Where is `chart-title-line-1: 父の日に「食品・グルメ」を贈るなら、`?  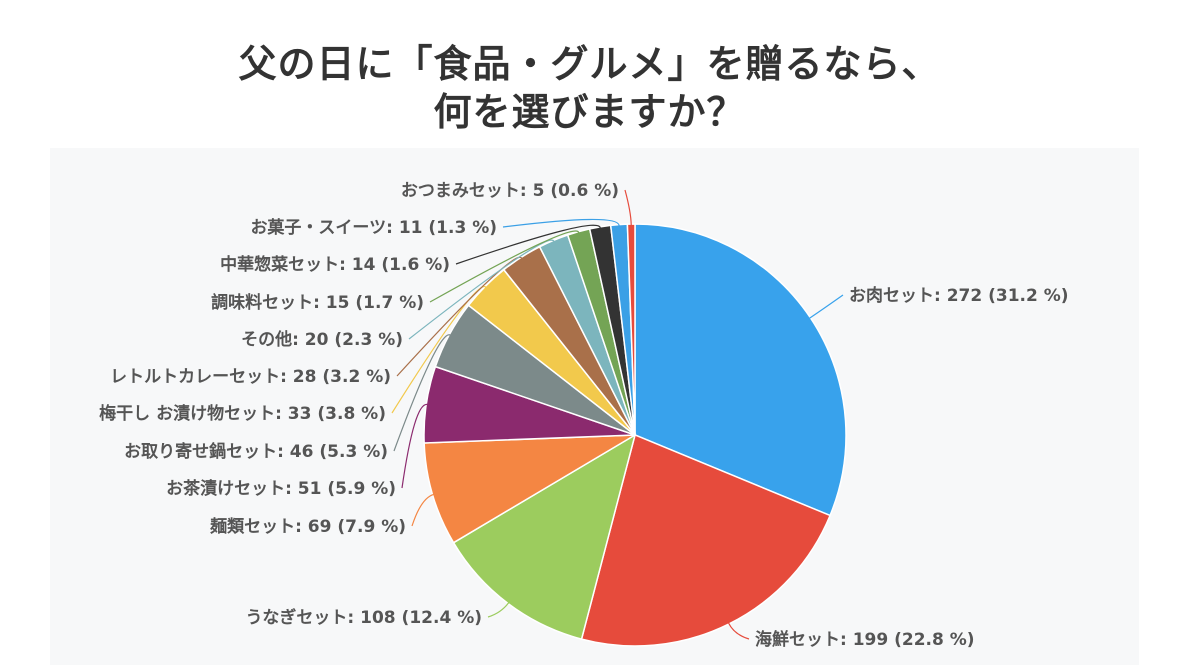 chart-title-line-1: 父の日に「食品・グルメ」を贈るなら、 is located at coordinates (589, 64).